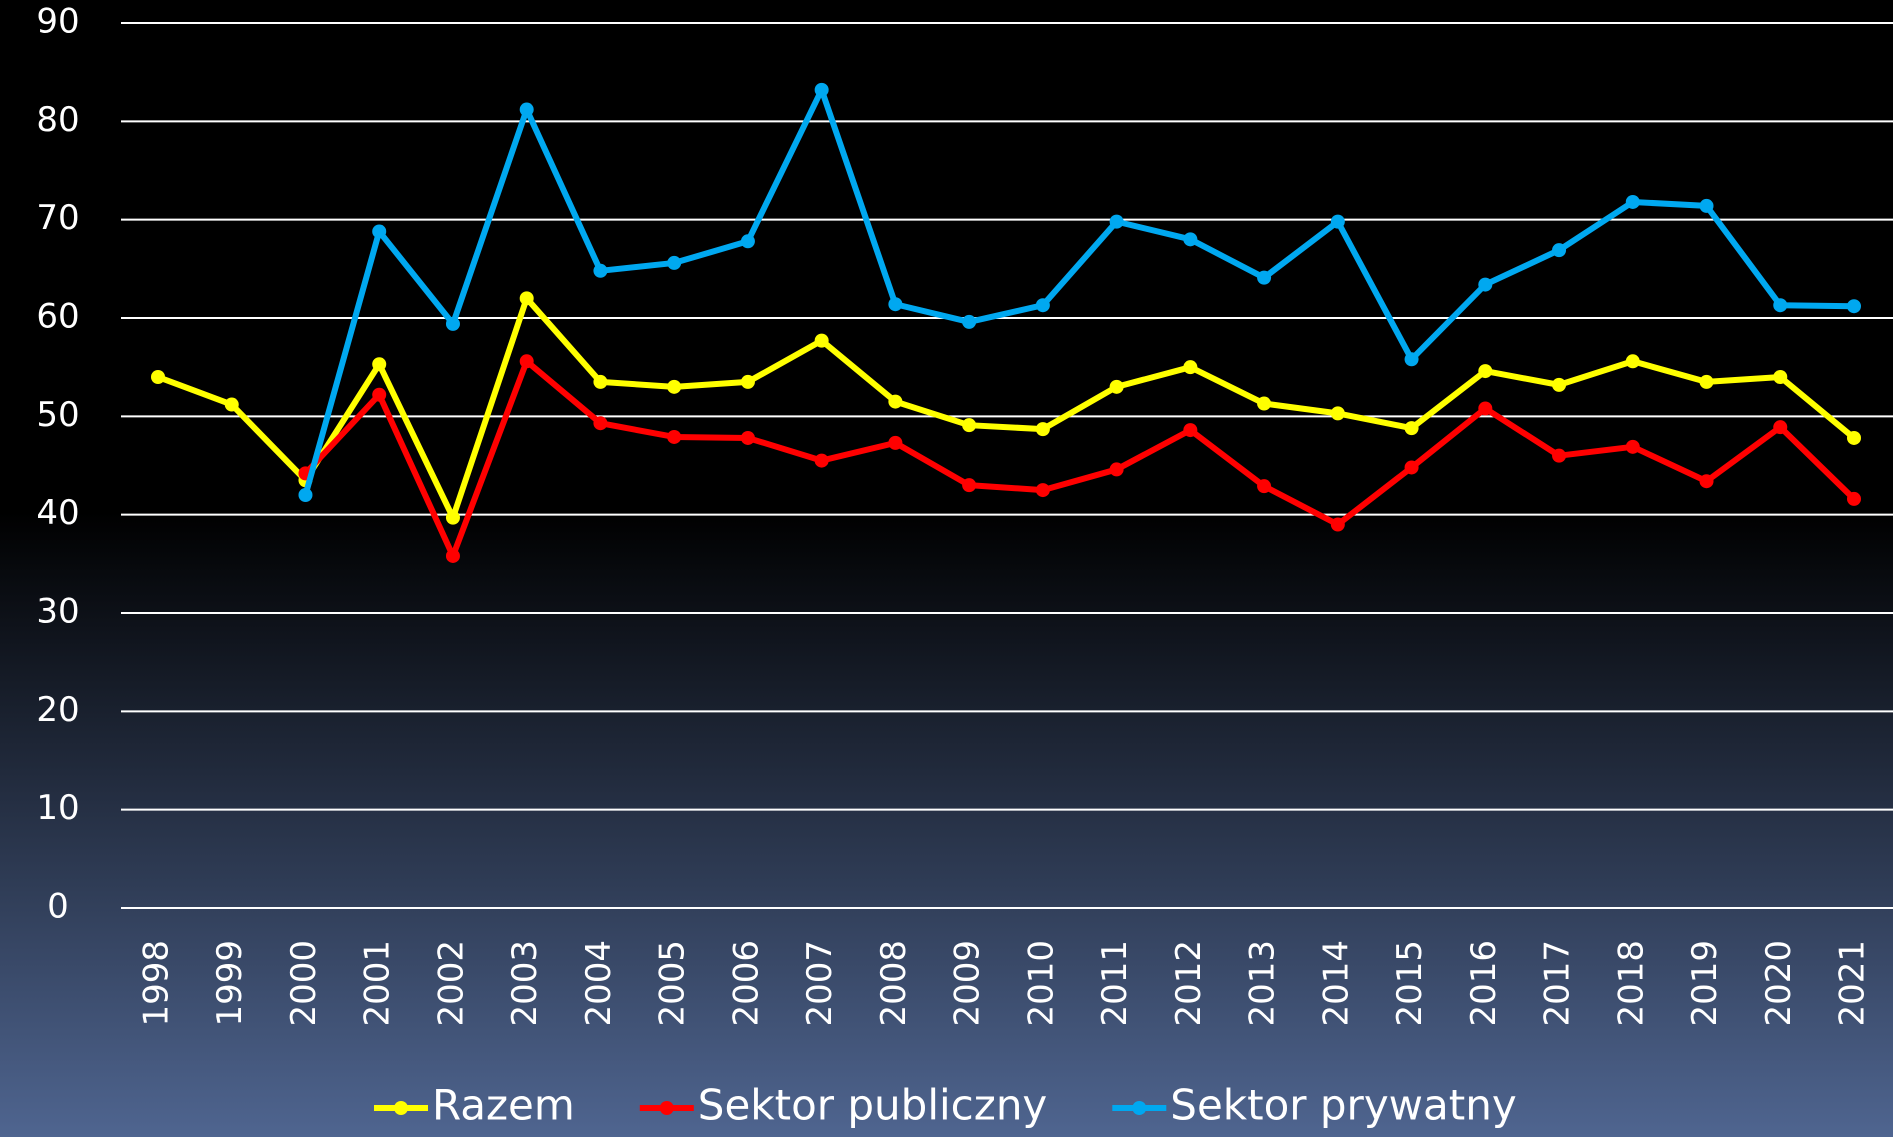 The width and height of the screenshot is (1893, 1137). I want to click on x-tick-label: 2012, so click(1189, 983).